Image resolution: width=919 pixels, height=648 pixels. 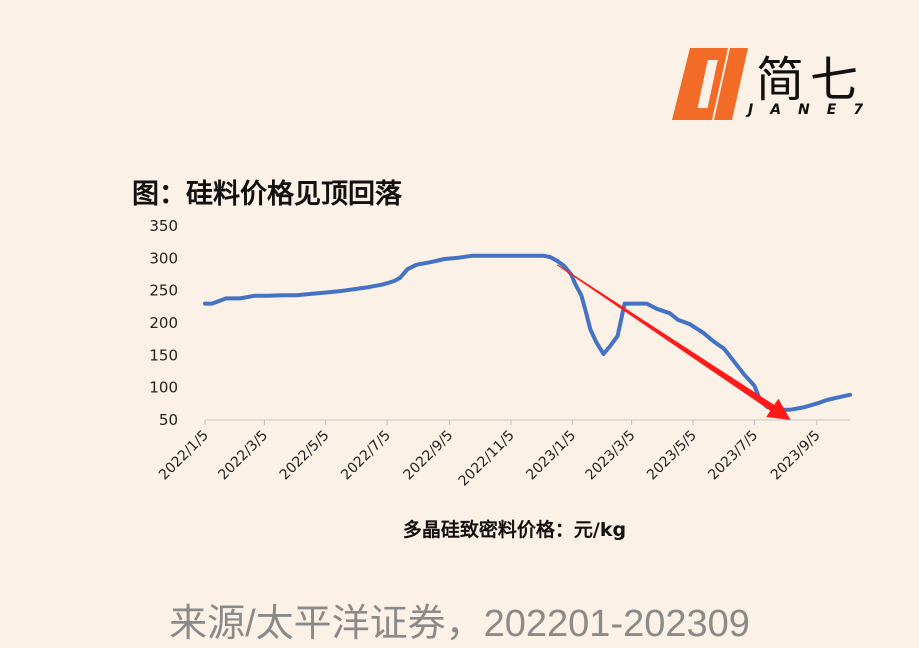 I want to click on x-tick-label: 2022/1/5, so click(x=184, y=456).